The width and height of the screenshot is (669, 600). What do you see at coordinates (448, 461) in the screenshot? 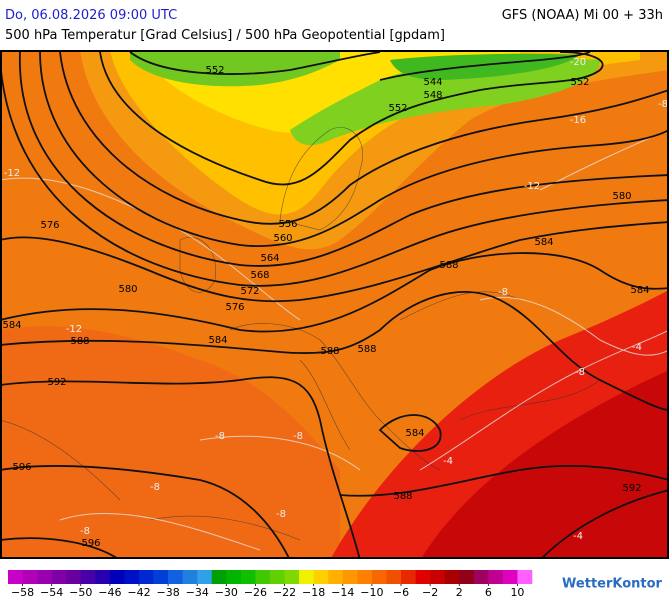
I see `temperature-label: -4` at bounding box center [448, 461].